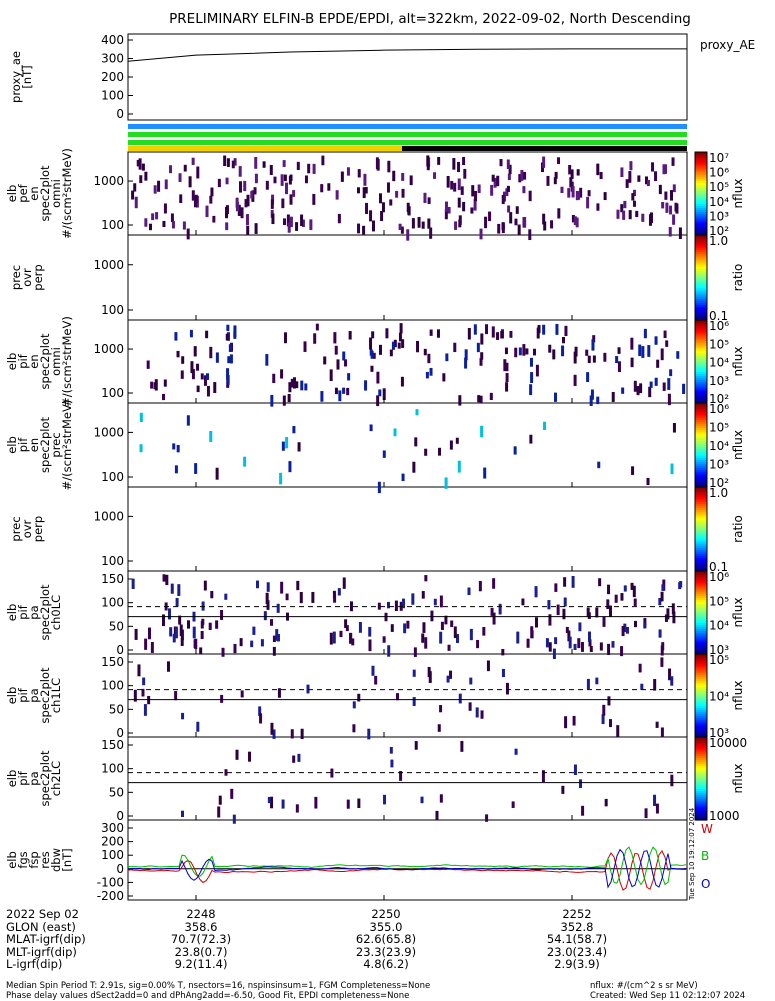 The image size is (775, 1001). I want to click on footer-col-2250: 23.3(23.9), so click(386, 951).